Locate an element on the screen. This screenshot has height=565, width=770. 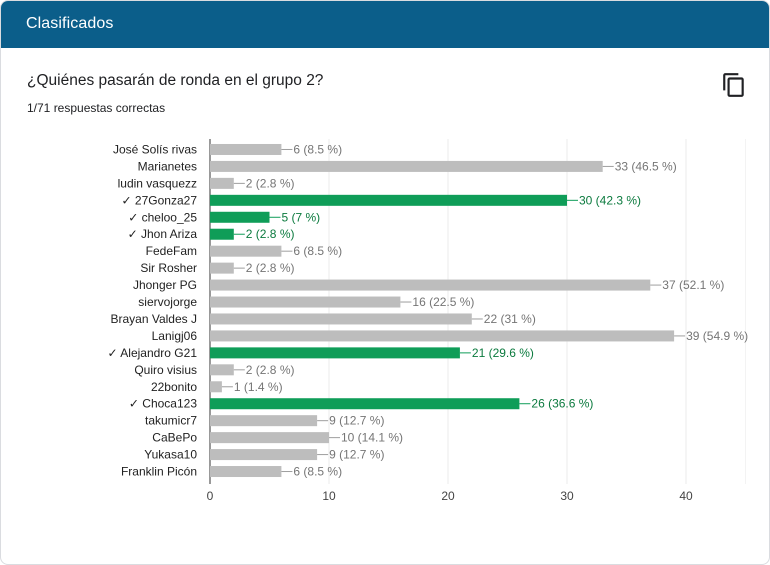
x-tick-label: 20 is located at coordinates (448, 496).